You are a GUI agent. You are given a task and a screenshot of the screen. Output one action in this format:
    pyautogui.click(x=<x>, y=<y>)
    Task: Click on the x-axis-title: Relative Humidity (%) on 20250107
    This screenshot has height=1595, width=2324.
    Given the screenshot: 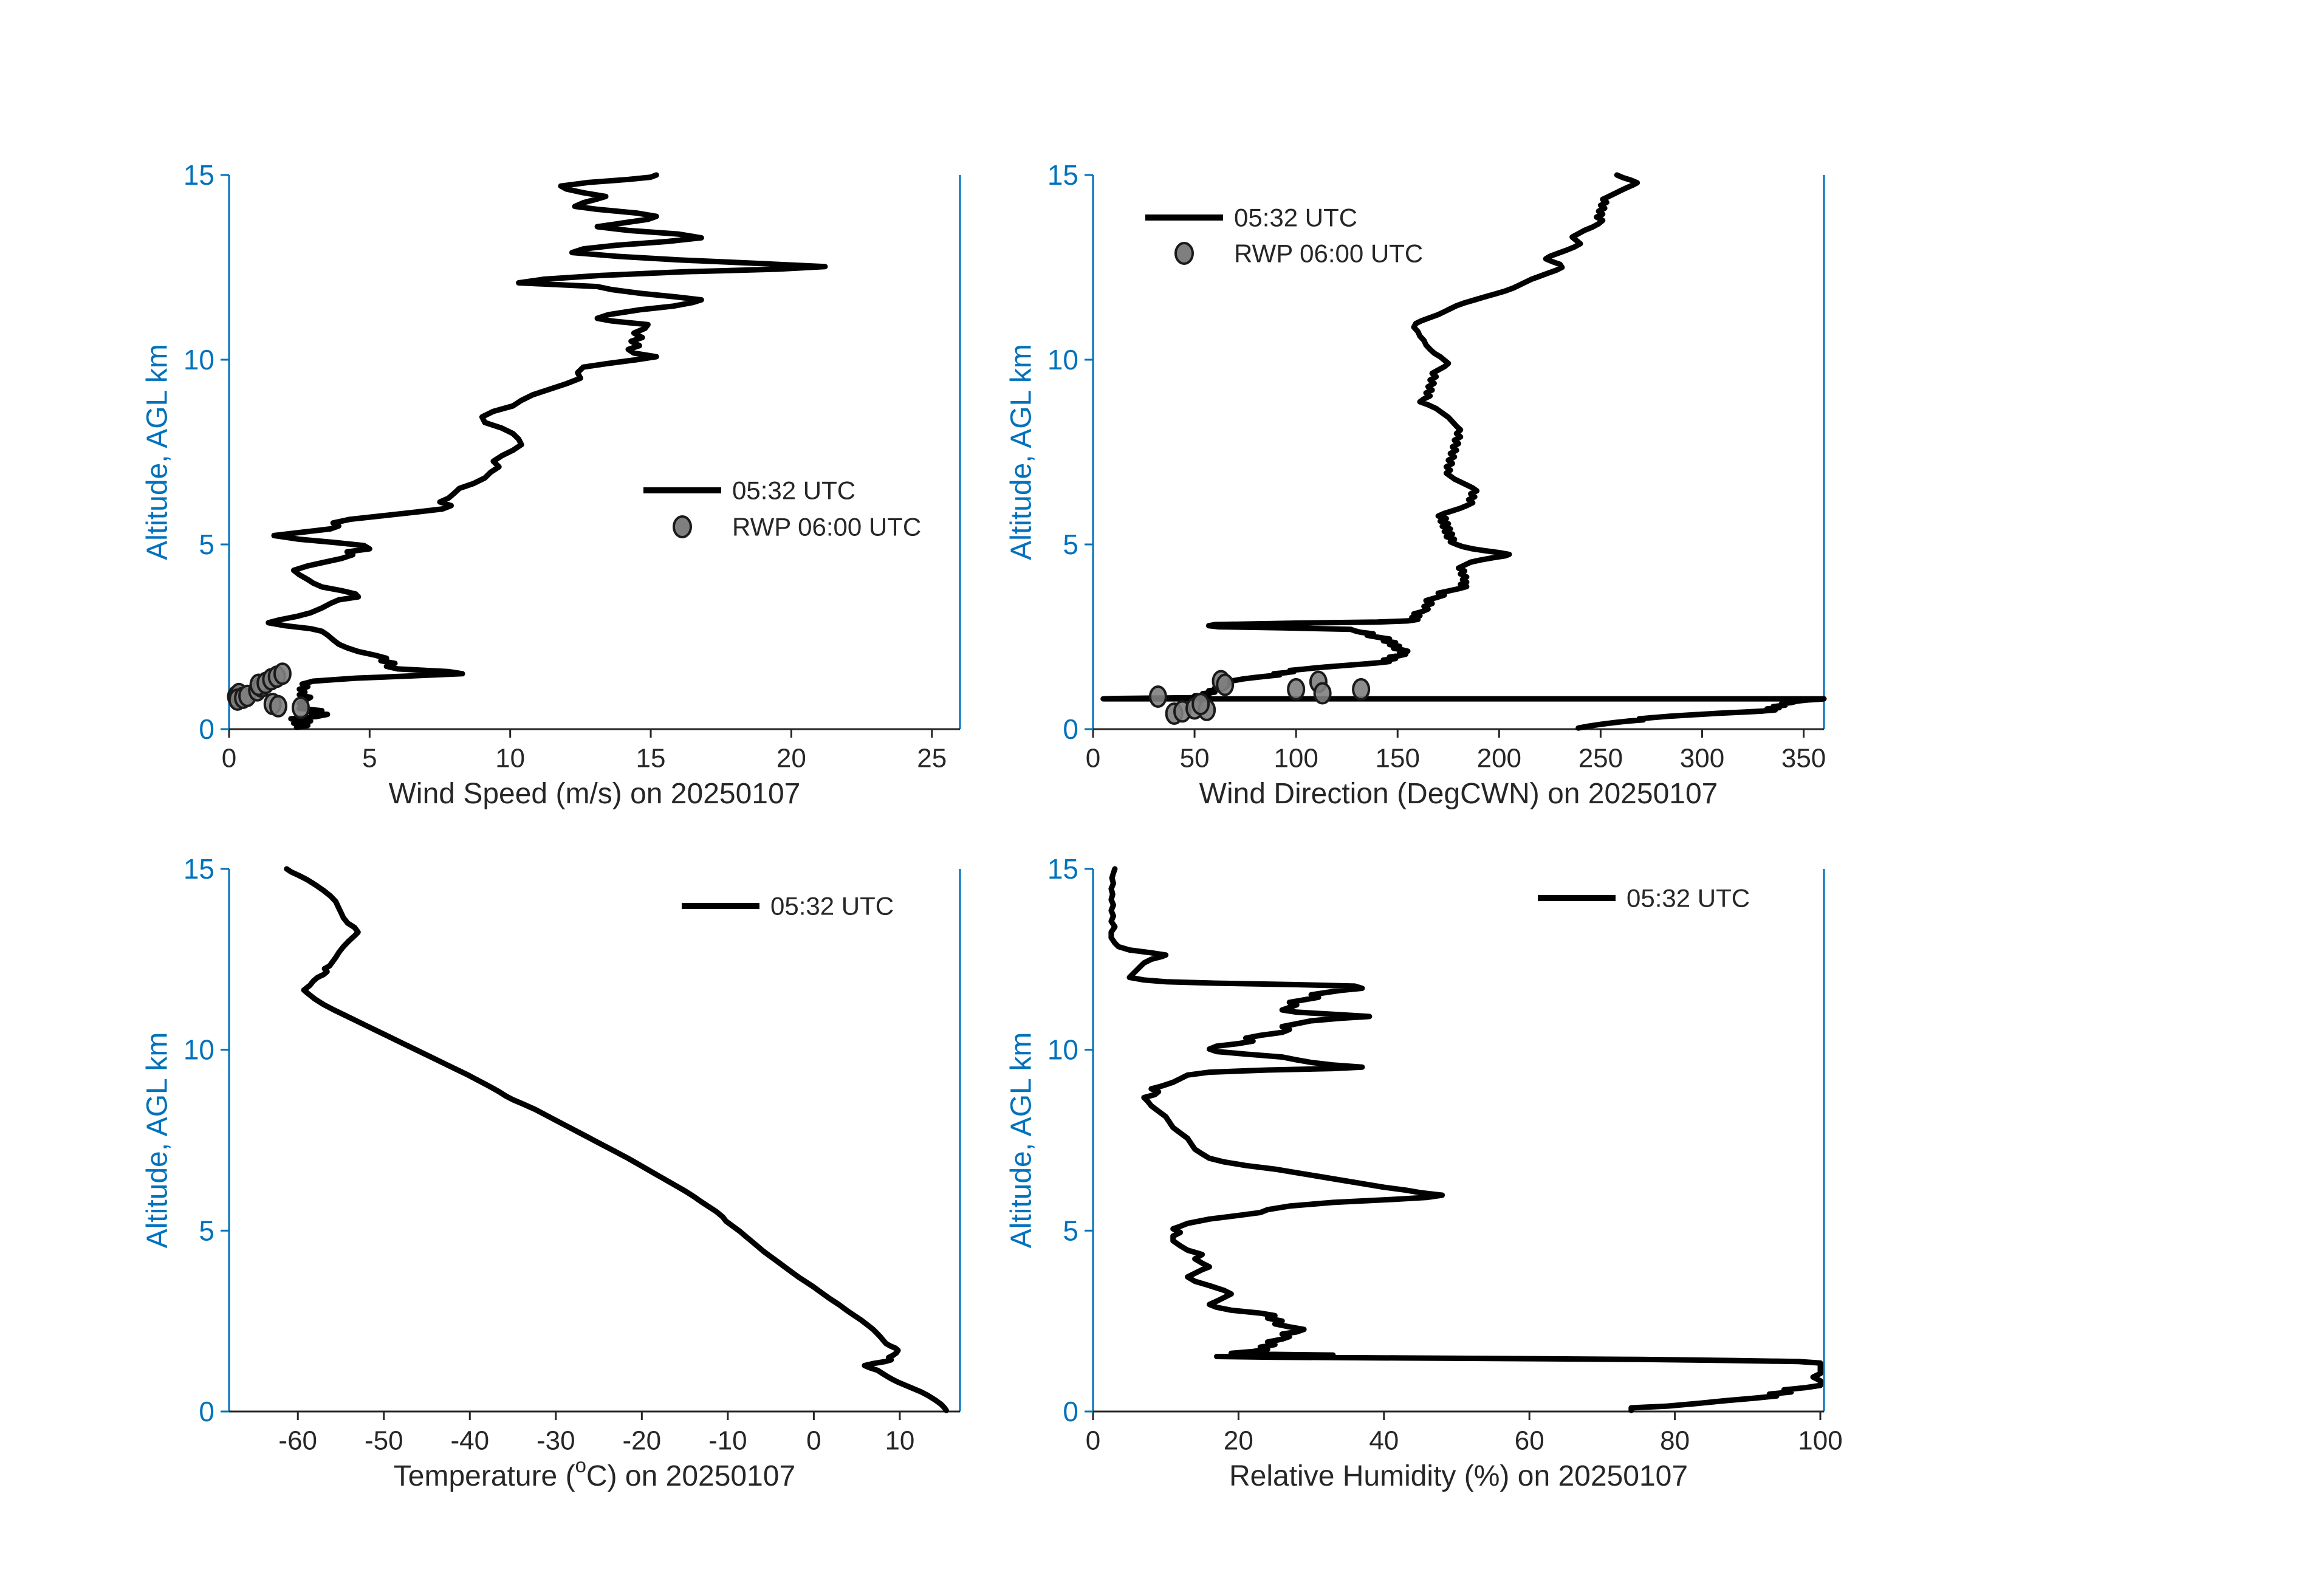 What is the action you would take?
    pyautogui.click(x=1459, y=1476)
    